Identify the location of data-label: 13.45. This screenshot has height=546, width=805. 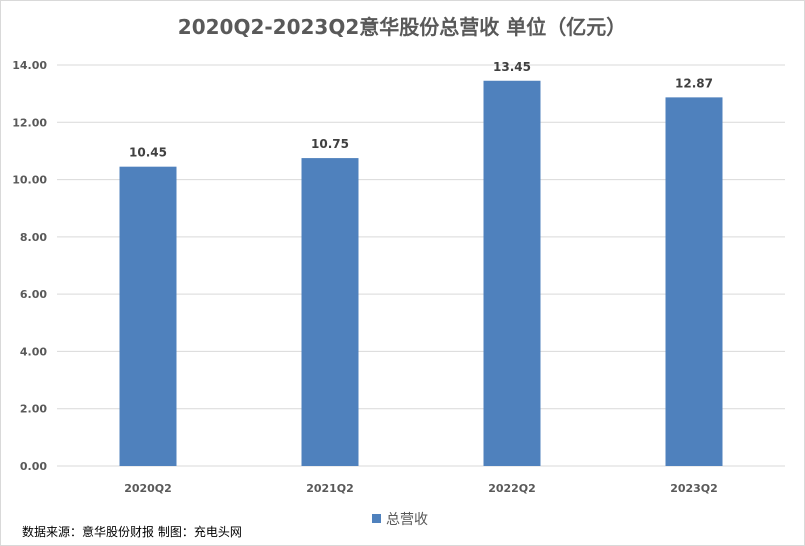
(512, 67).